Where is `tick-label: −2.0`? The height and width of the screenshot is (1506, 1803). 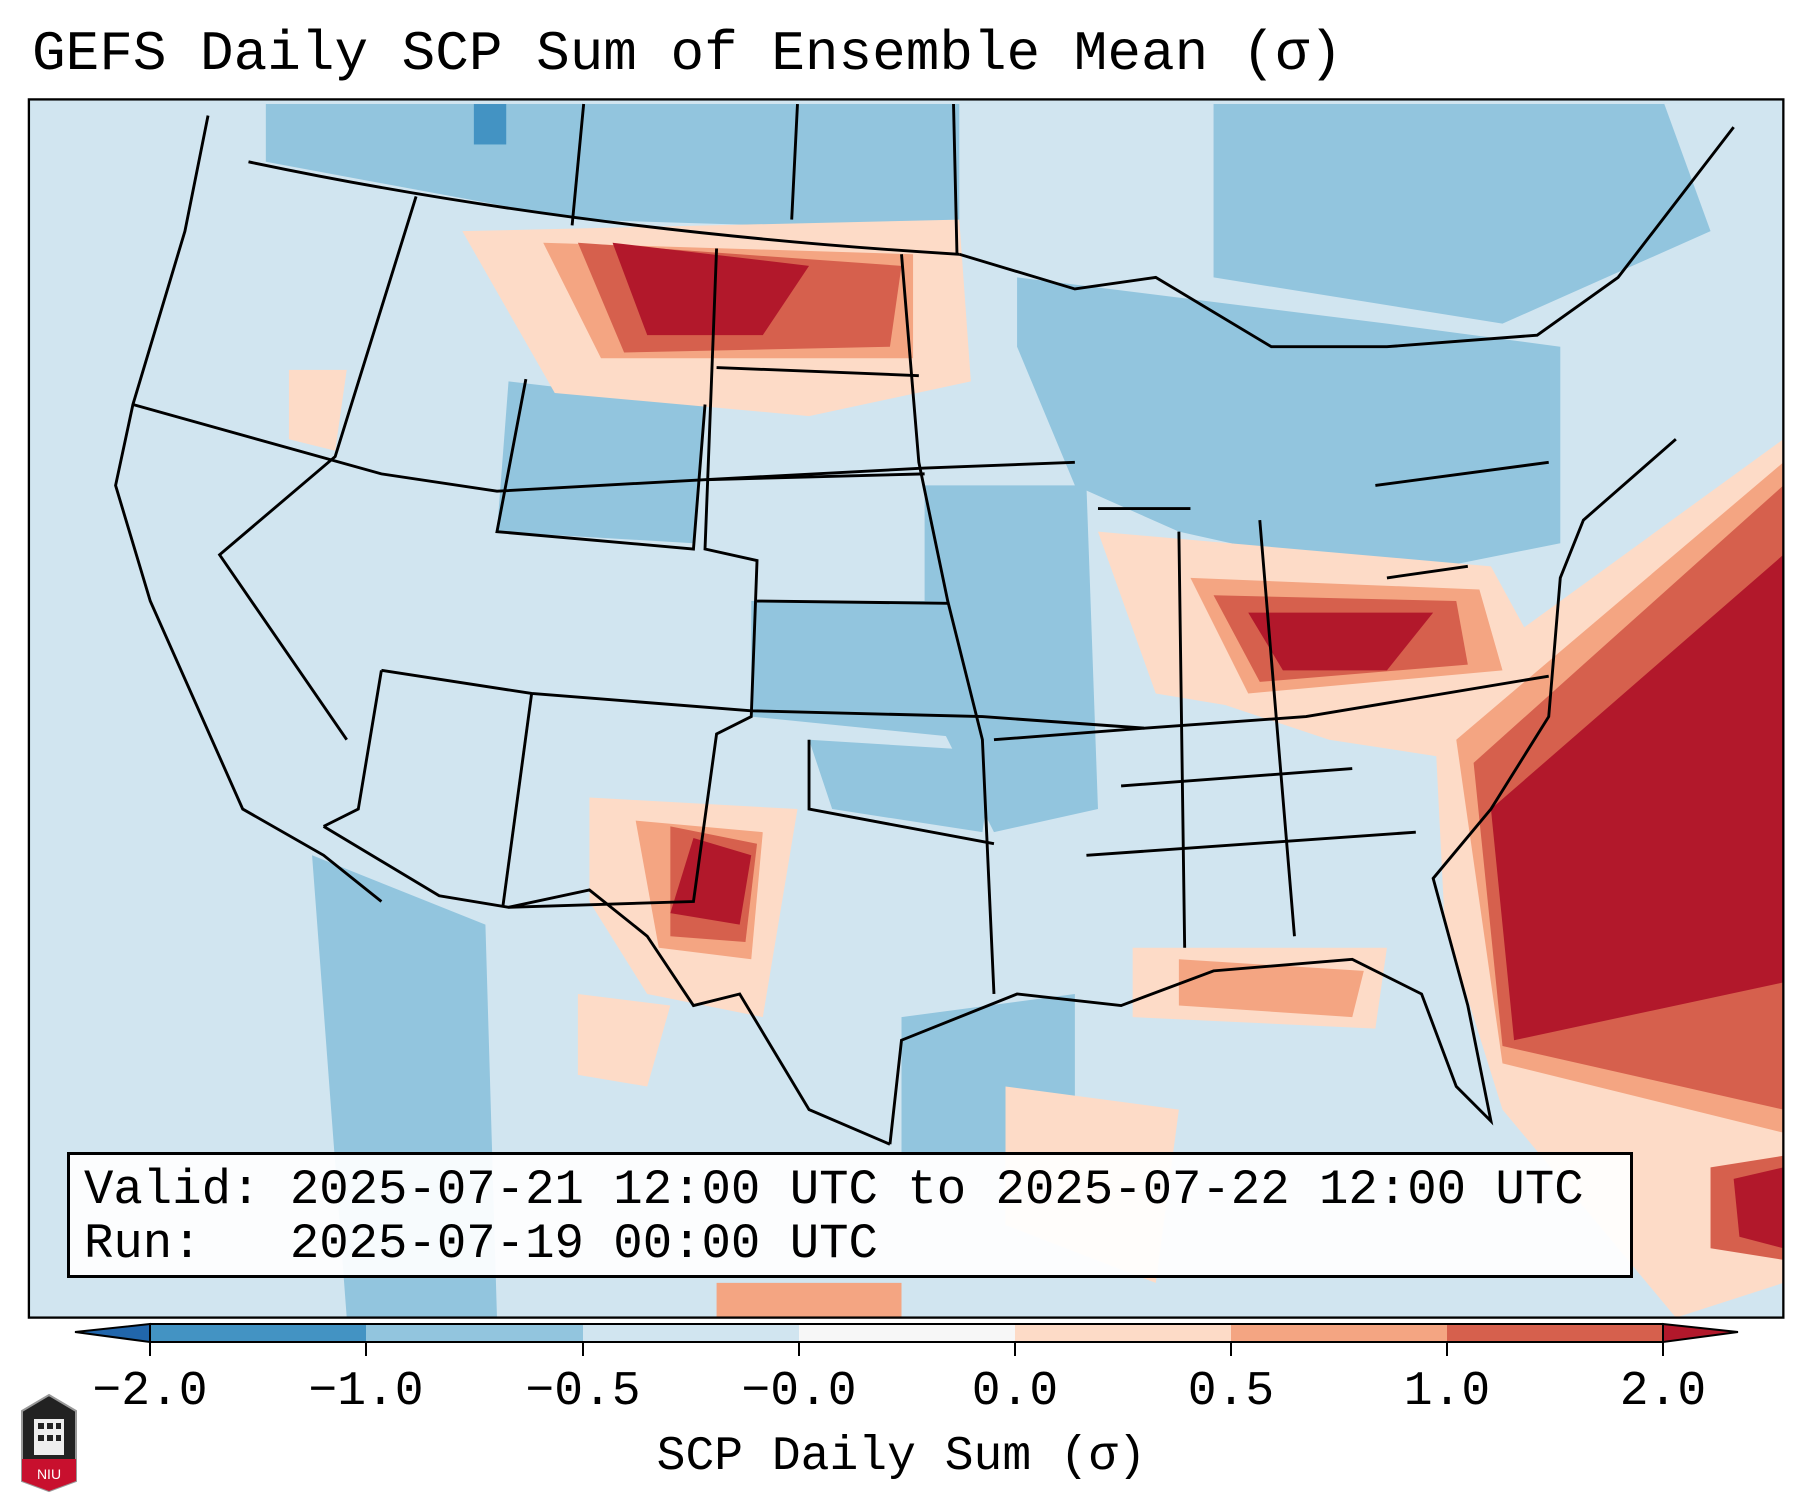
tick-label: −2.0 is located at coordinates (150, 1392).